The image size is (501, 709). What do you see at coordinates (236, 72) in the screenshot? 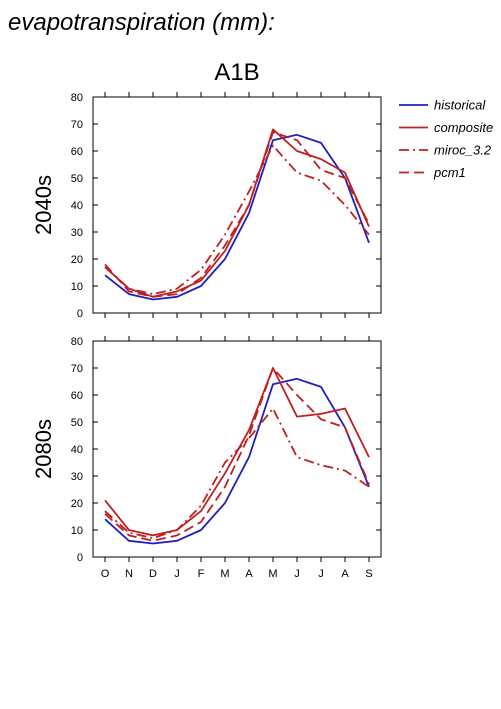
I see `scenario-label: A1B` at bounding box center [236, 72].